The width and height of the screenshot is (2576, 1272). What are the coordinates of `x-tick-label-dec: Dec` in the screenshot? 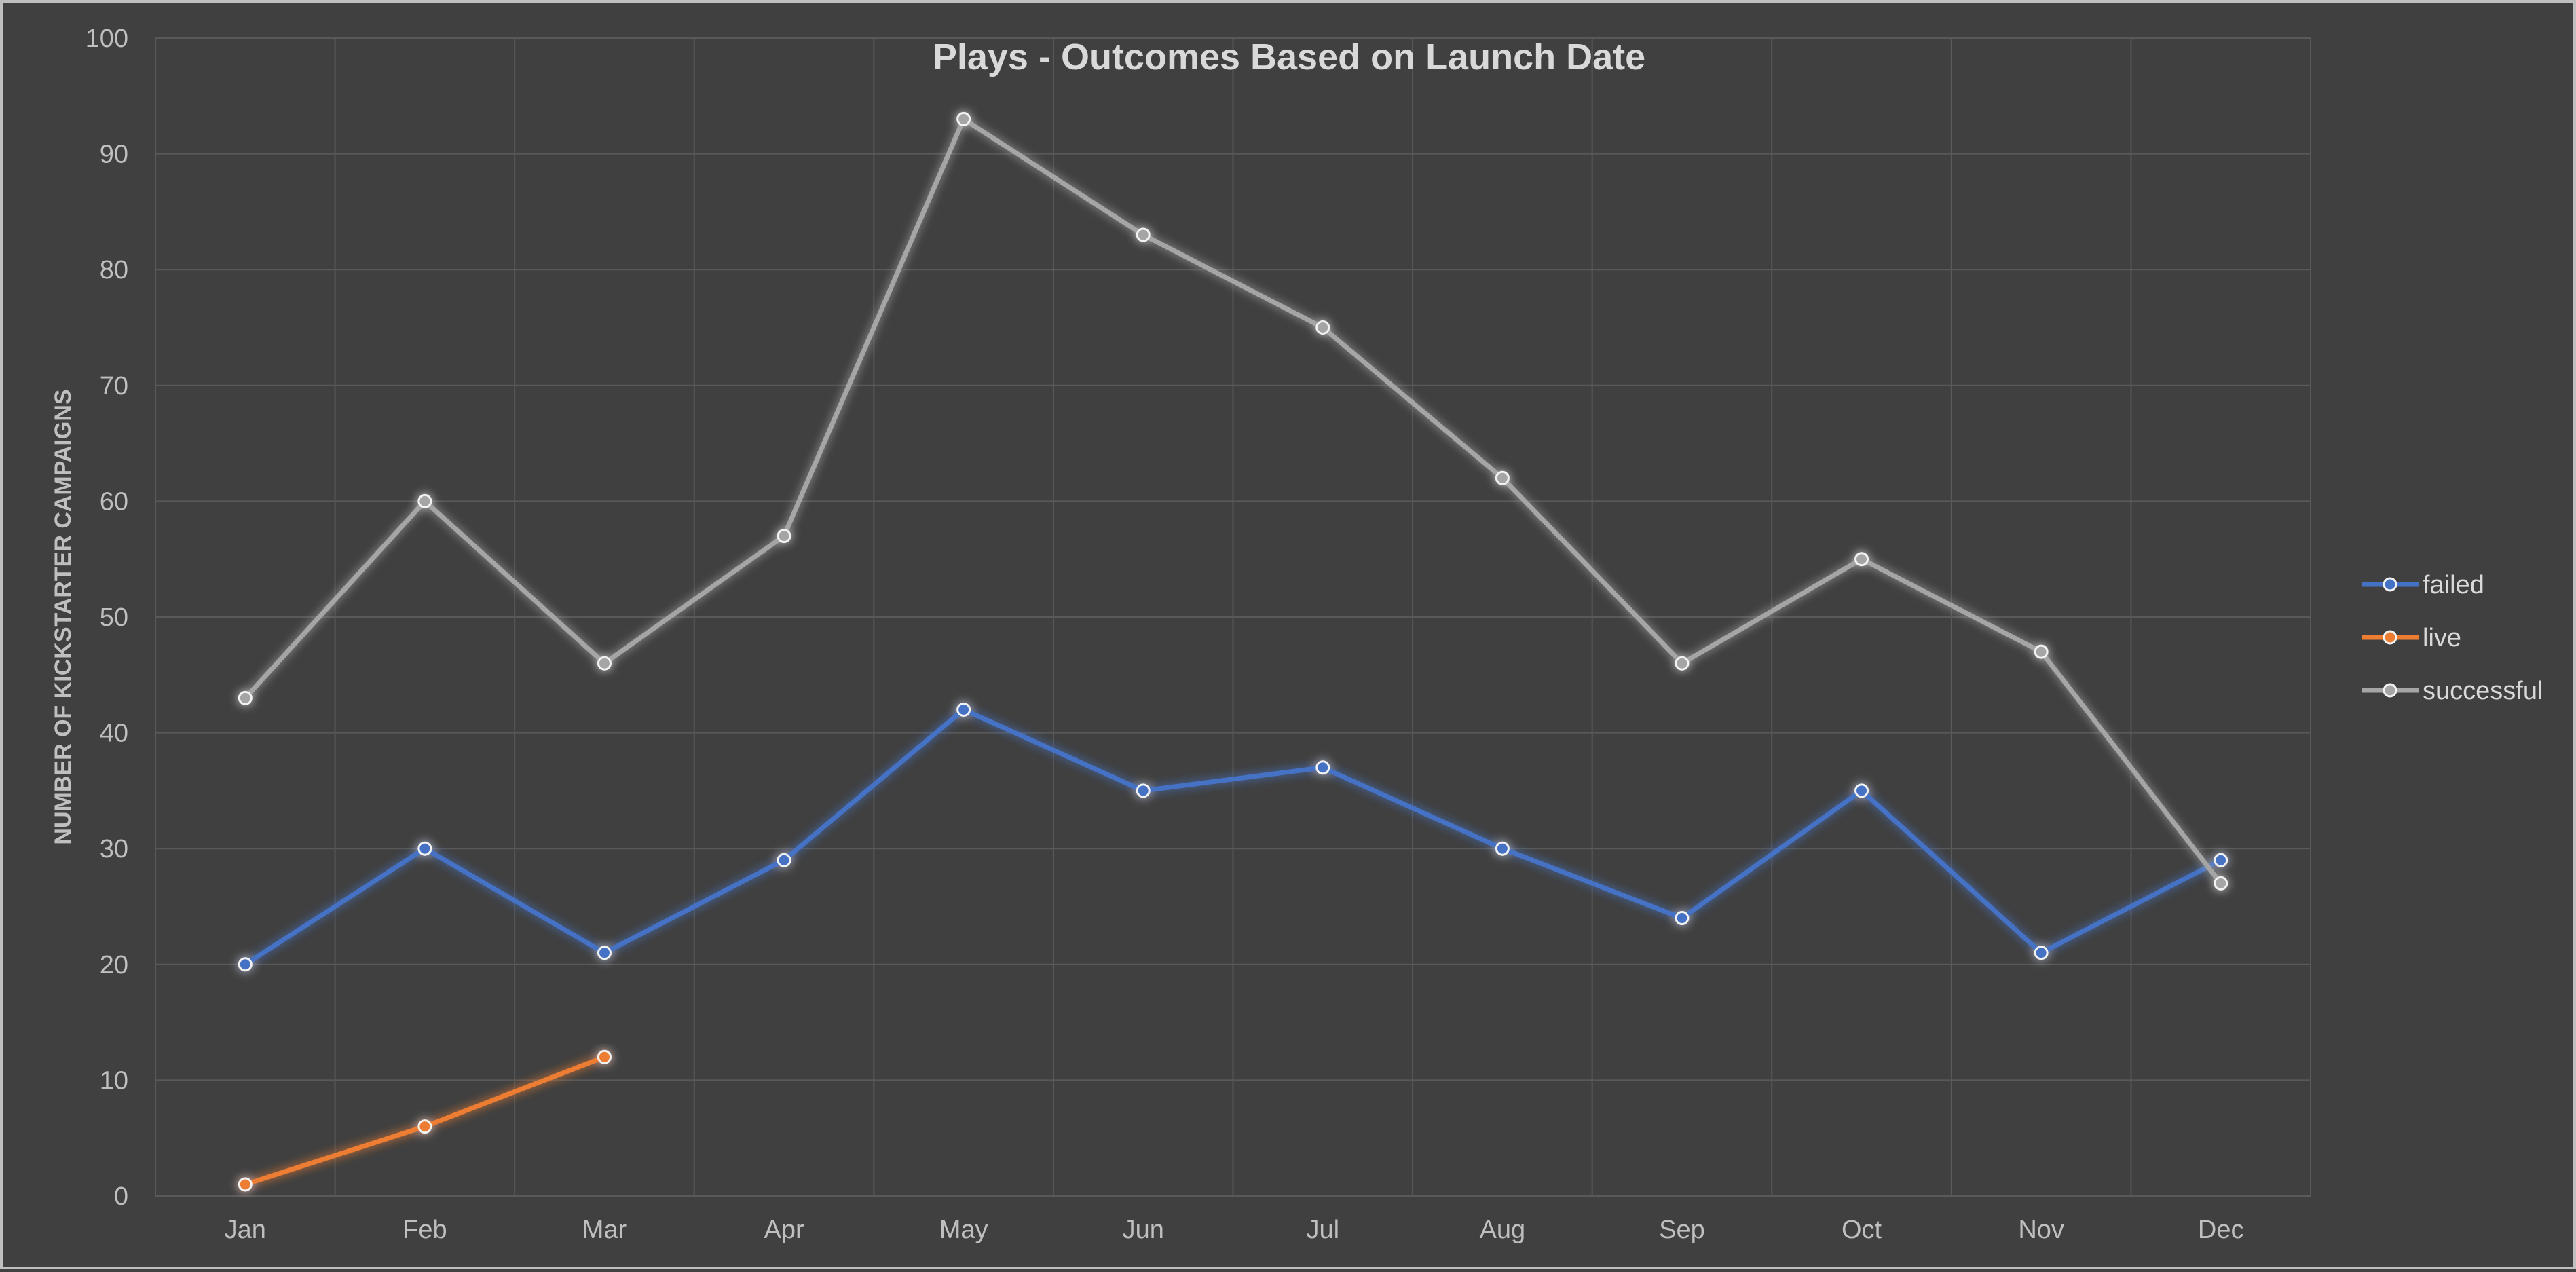 It's located at (2221, 1230).